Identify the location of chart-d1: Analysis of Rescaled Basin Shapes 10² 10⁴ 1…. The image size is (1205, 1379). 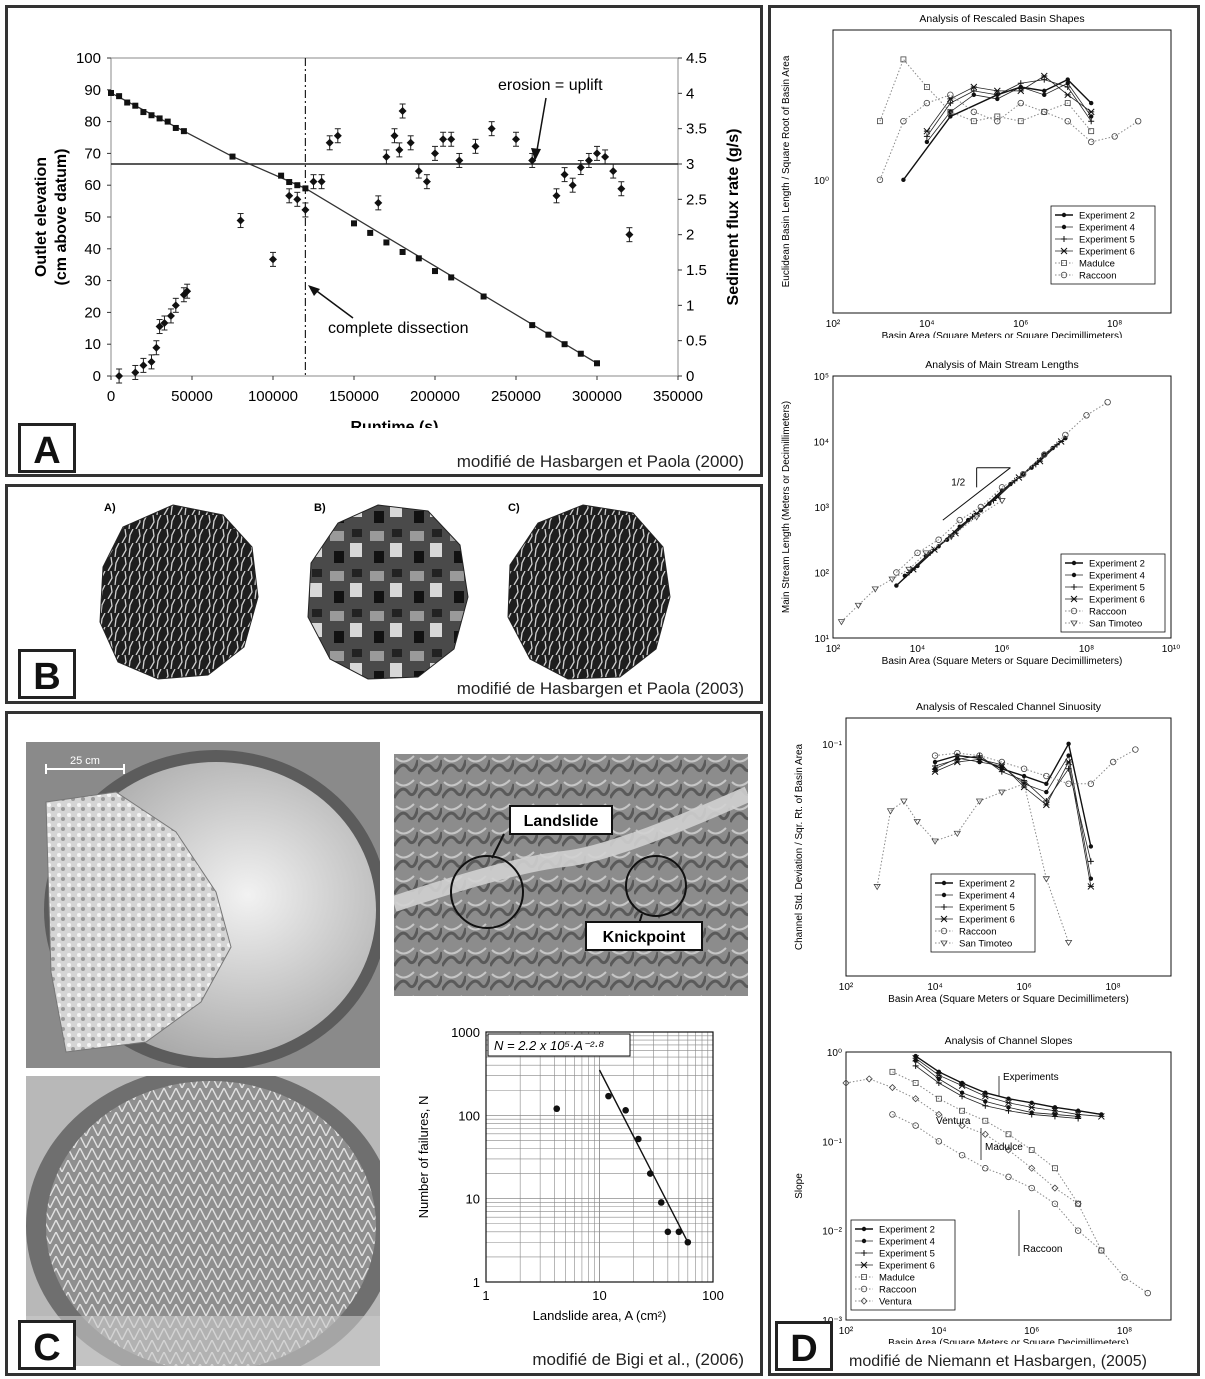
(976, 175).